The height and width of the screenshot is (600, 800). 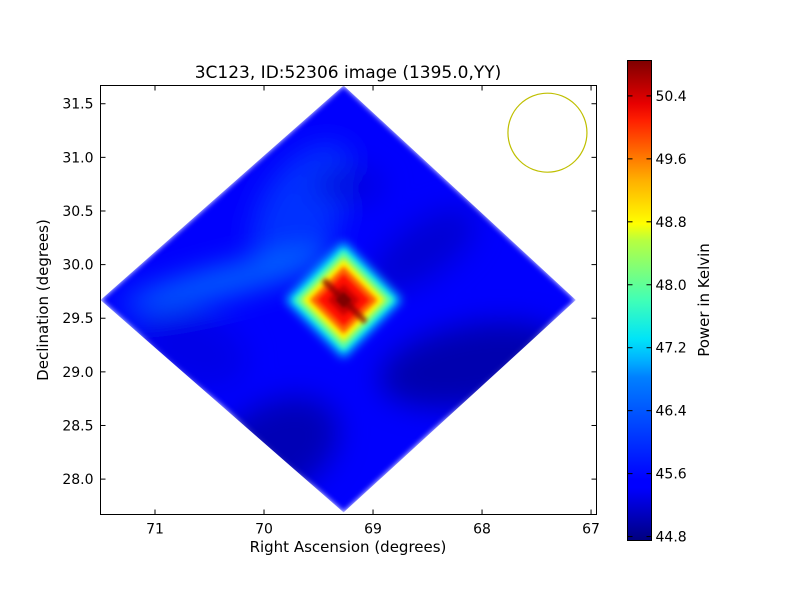 What do you see at coordinates (657, 317) in the screenshot?
I see `colorbar-ticks: 44.8 45.6 46.4 47.2 48.0 48.8 49.6 50.4` at bounding box center [657, 317].